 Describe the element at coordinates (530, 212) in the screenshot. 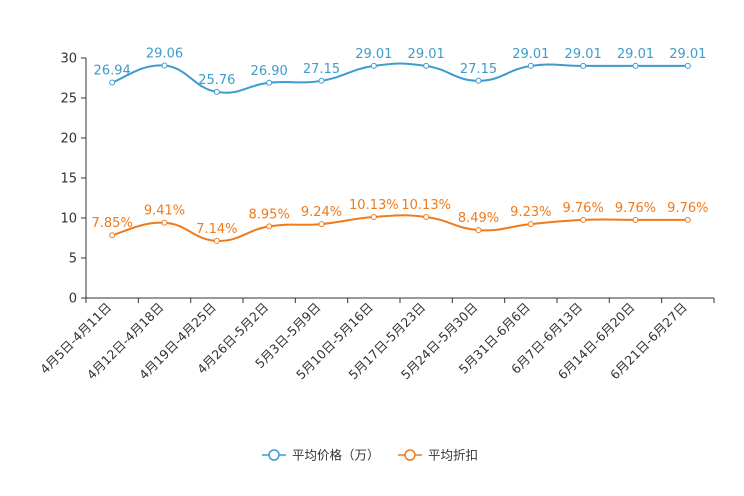

I see `data-label: 9.23%` at that location.